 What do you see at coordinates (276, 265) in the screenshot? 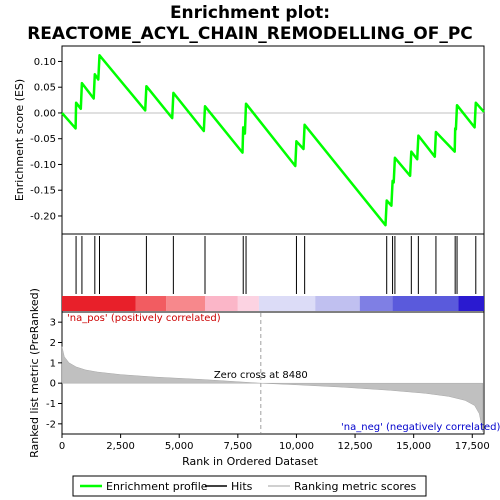
I see `hit-lines` at bounding box center [276, 265].